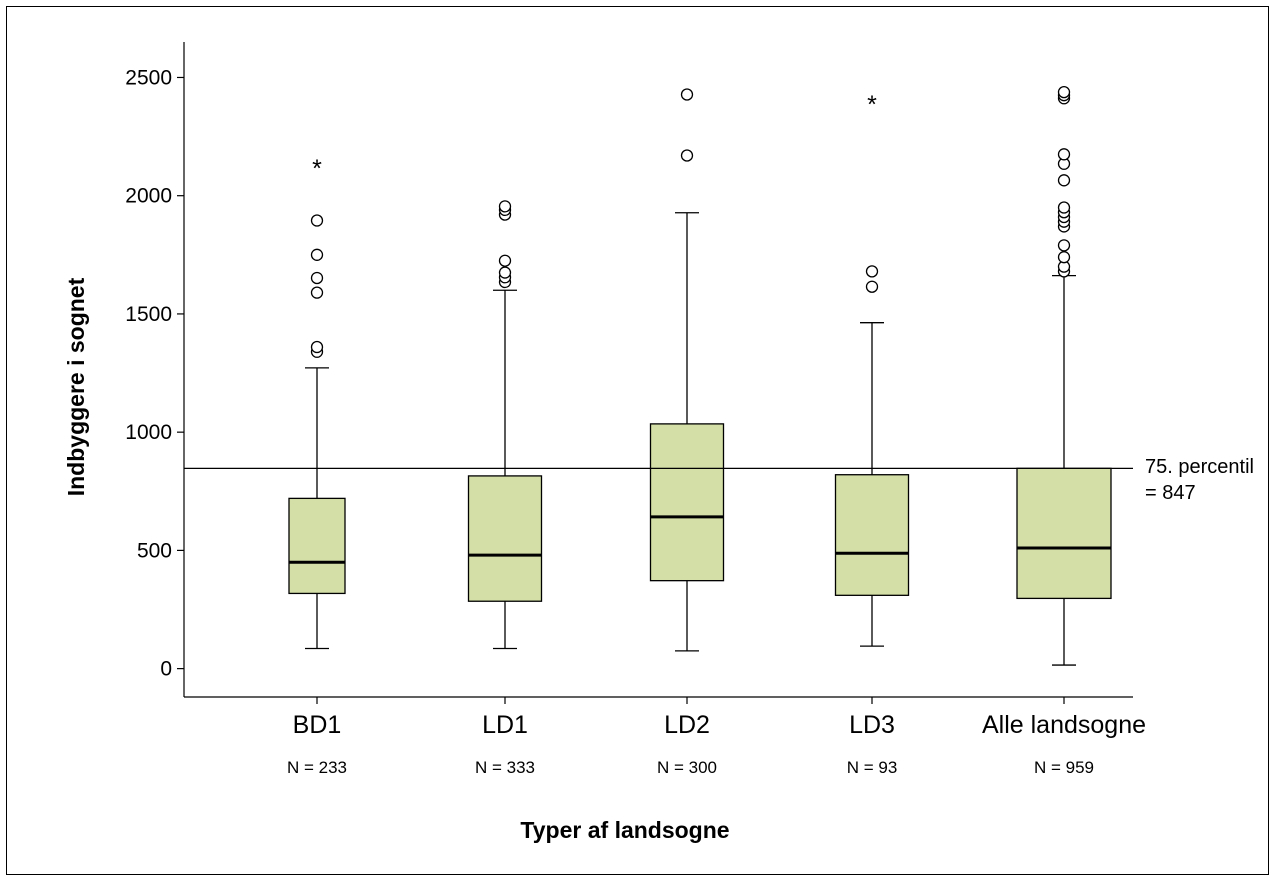 The width and height of the screenshot is (1275, 881). What do you see at coordinates (687, 725) in the screenshot?
I see `category-label: LD2` at bounding box center [687, 725].